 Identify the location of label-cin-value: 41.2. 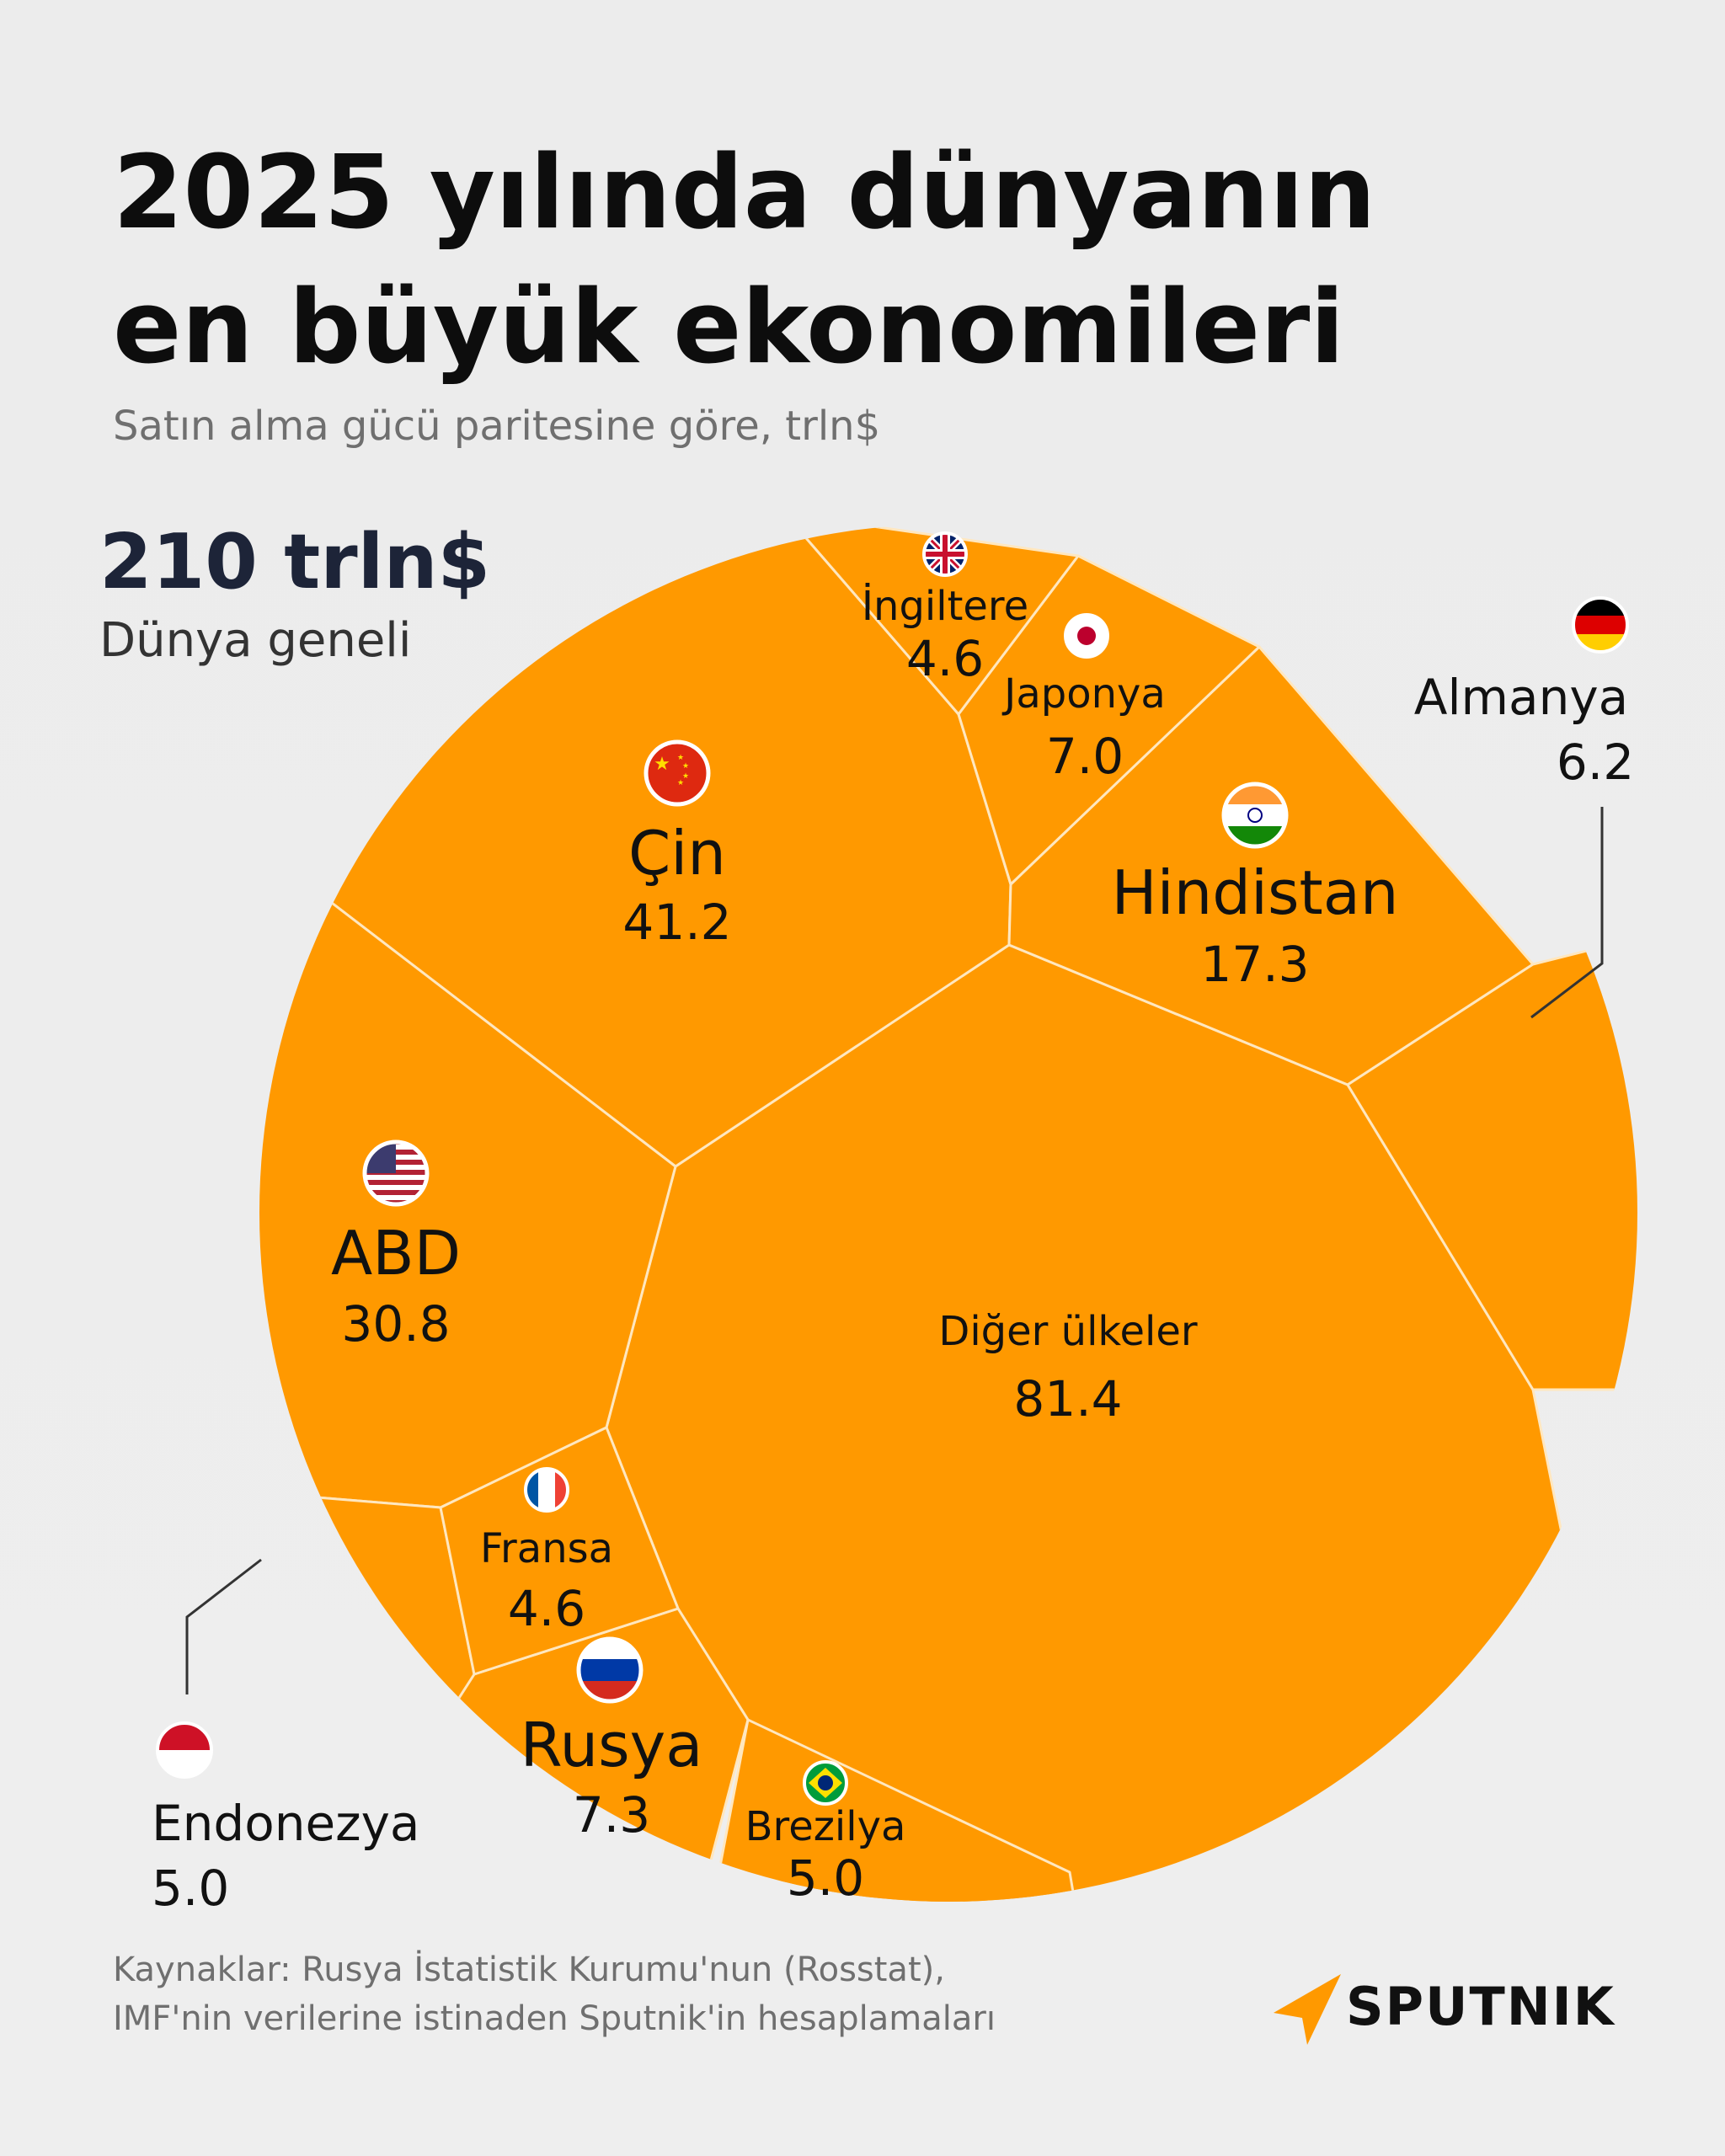
(676, 922).